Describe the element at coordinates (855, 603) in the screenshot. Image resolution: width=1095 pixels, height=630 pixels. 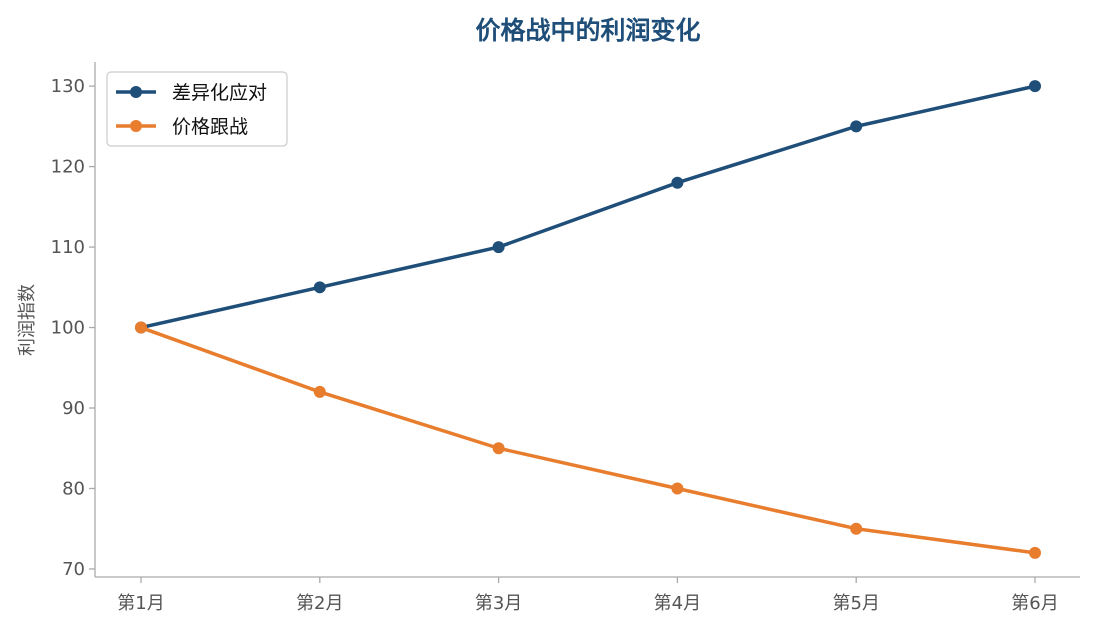
I see `x-tick-label: 第5月` at that location.